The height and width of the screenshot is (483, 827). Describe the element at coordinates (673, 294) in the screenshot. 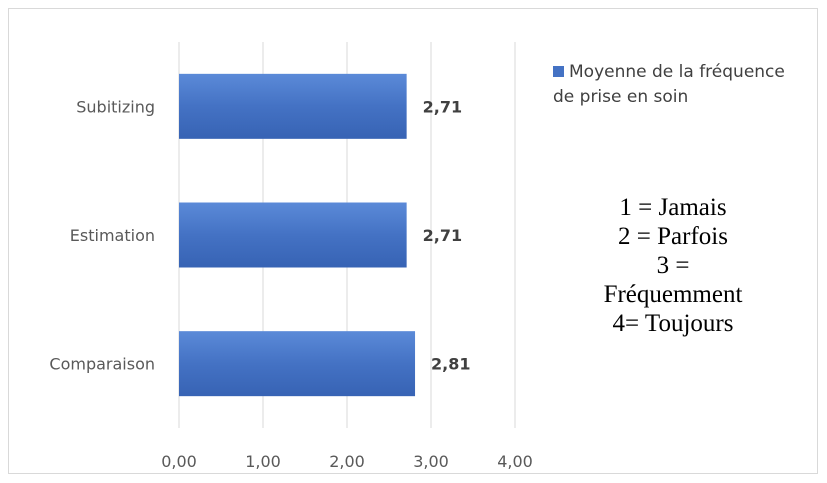

I see `scale-line-4: Fréquemment` at that location.